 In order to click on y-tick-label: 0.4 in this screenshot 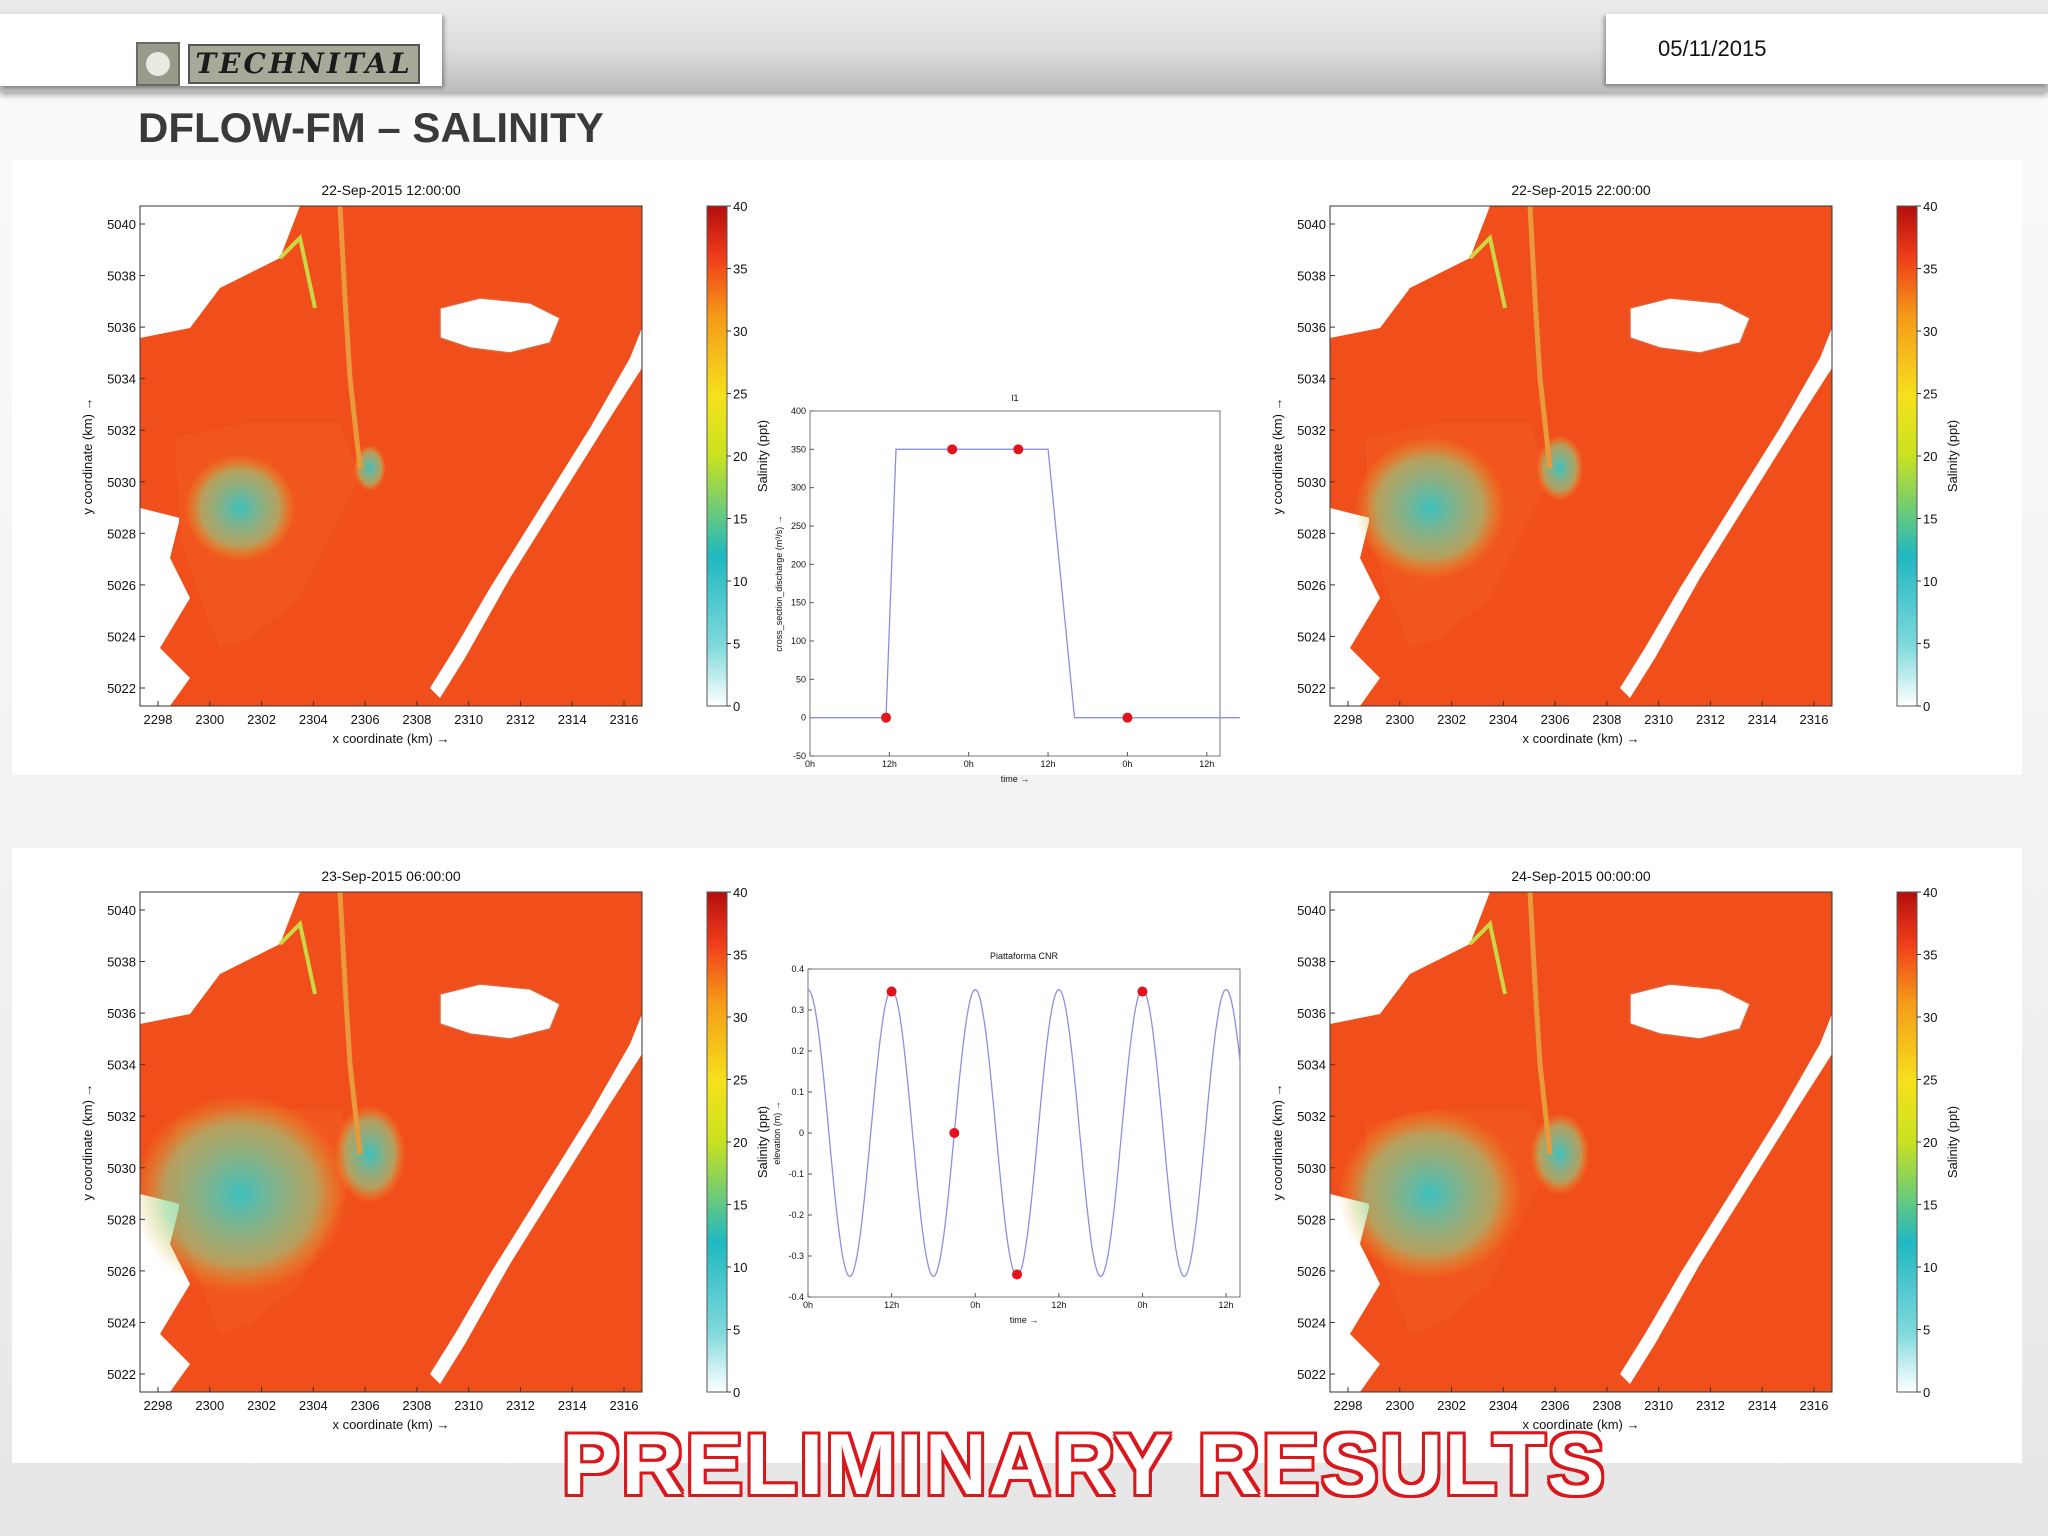, I will do `click(797, 969)`.